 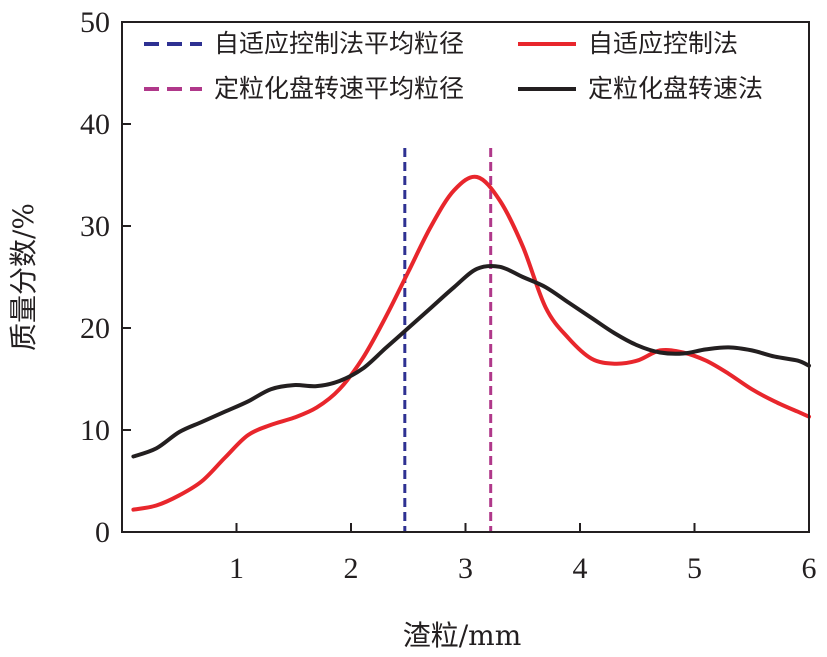 I want to click on x-tick-label: 6, so click(x=809, y=568).